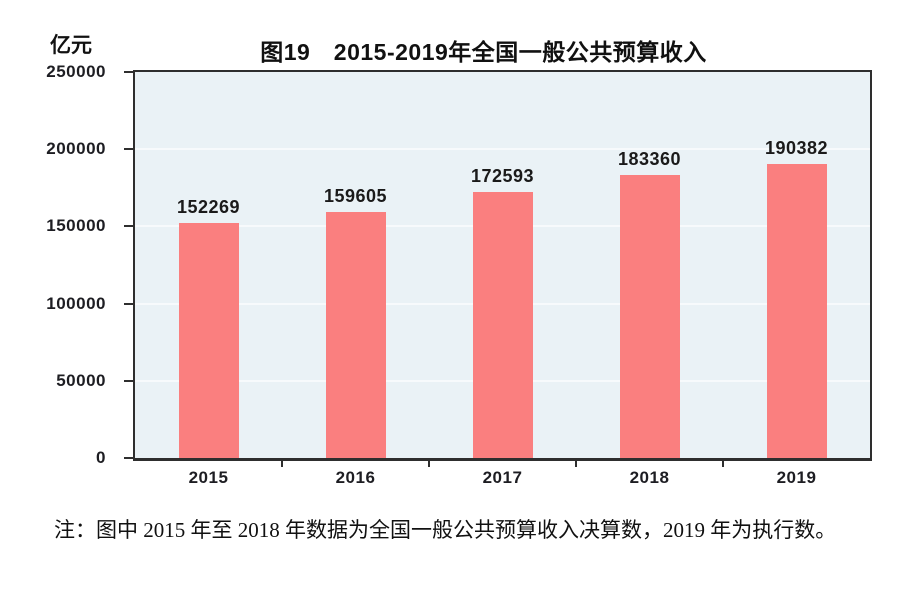 The width and height of the screenshot is (900, 601). What do you see at coordinates (81, 380) in the screenshot?
I see `y-tick-label: 50000` at bounding box center [81, 380].